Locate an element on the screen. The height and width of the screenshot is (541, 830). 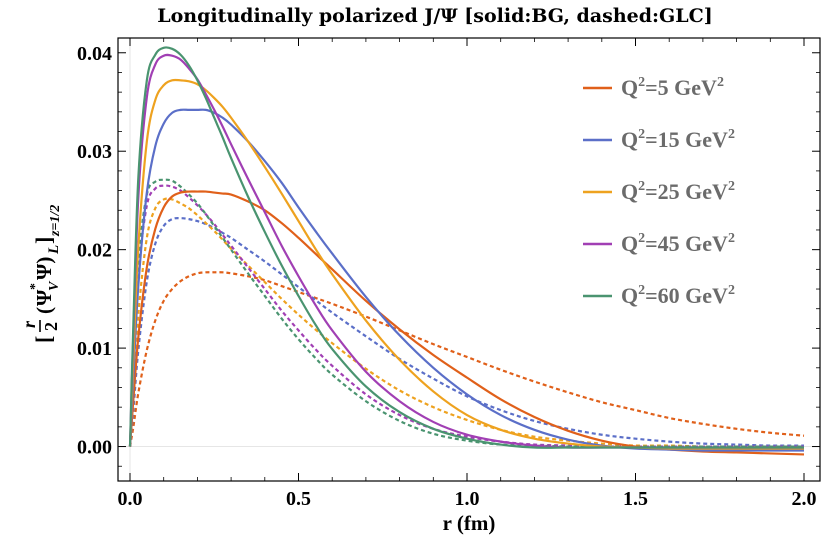
y-axis-sub-v: V is located at coordinates (54, 285).